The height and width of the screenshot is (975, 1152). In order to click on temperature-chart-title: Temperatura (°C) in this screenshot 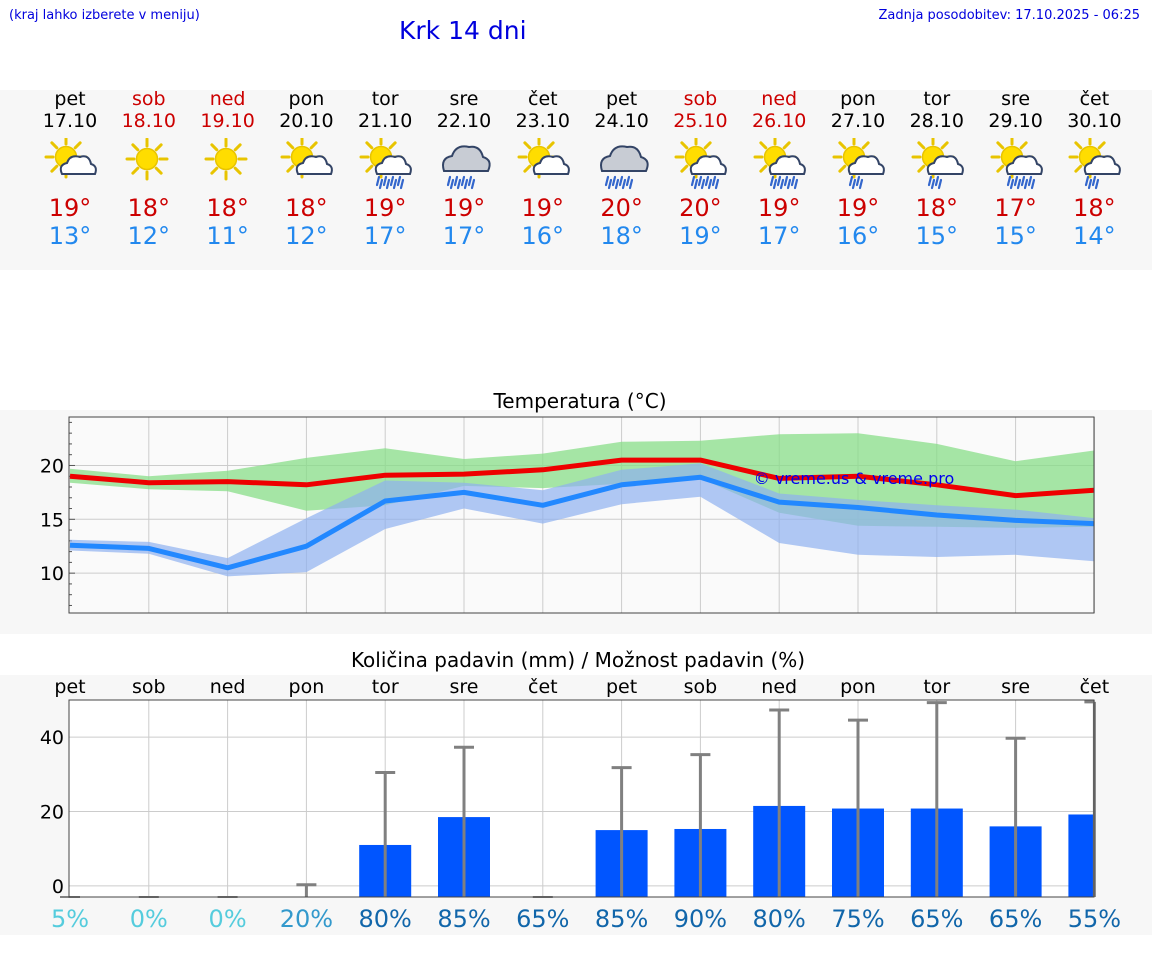, I will do `click(579, 401)`.